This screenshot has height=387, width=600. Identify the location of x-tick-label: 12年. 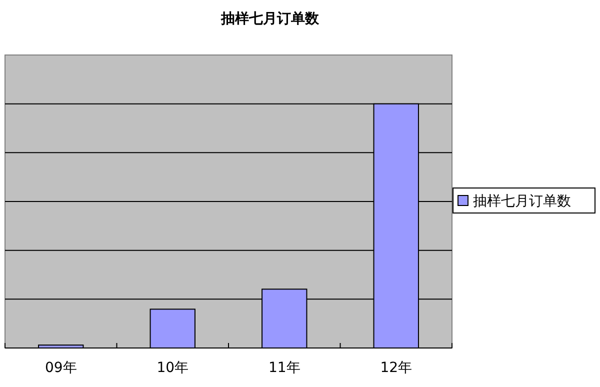
(396, 368).